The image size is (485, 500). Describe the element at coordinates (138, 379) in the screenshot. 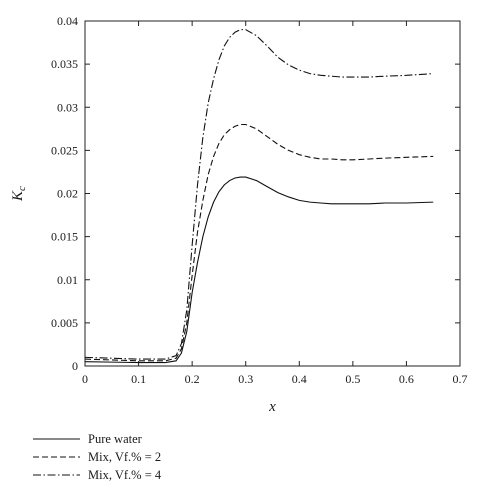

I see `x-tick-label: 0.1` at that location.